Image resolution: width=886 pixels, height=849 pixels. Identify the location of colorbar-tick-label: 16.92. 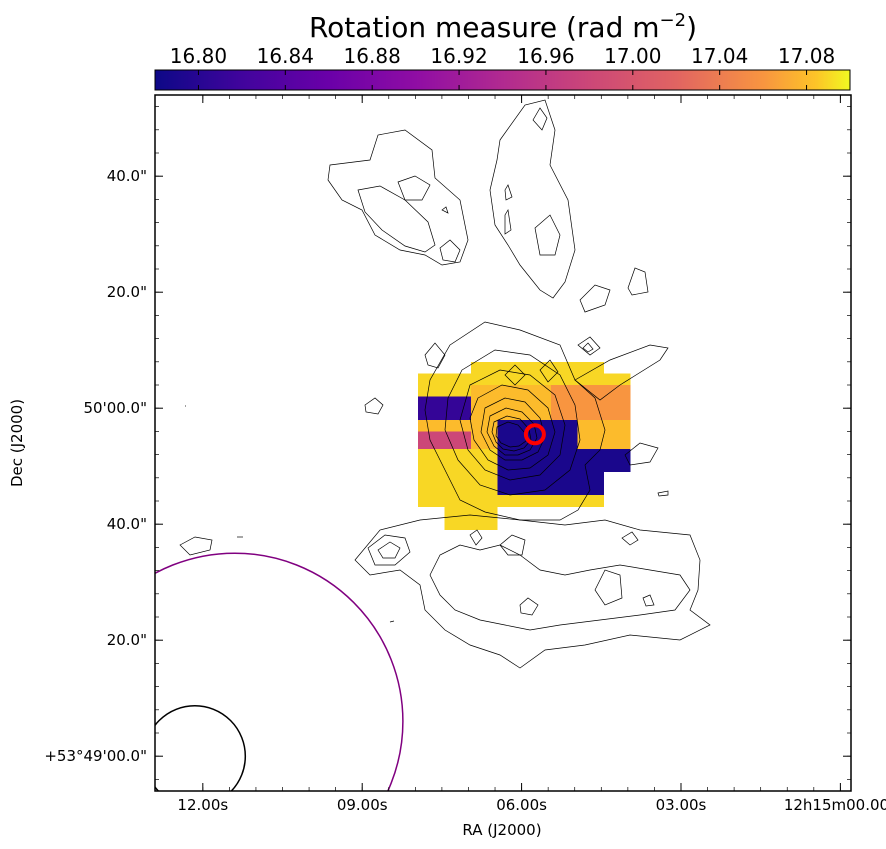
(458, 56).